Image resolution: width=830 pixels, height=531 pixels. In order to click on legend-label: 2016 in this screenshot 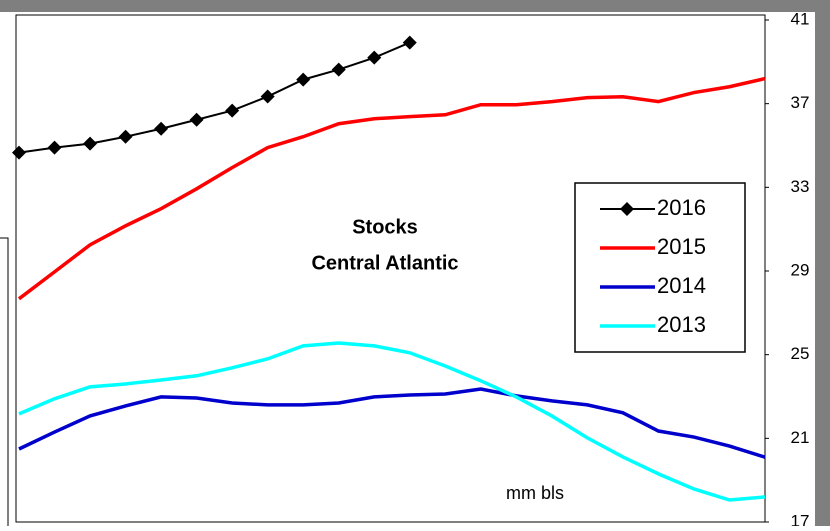, I will do `click(681, 207)`.